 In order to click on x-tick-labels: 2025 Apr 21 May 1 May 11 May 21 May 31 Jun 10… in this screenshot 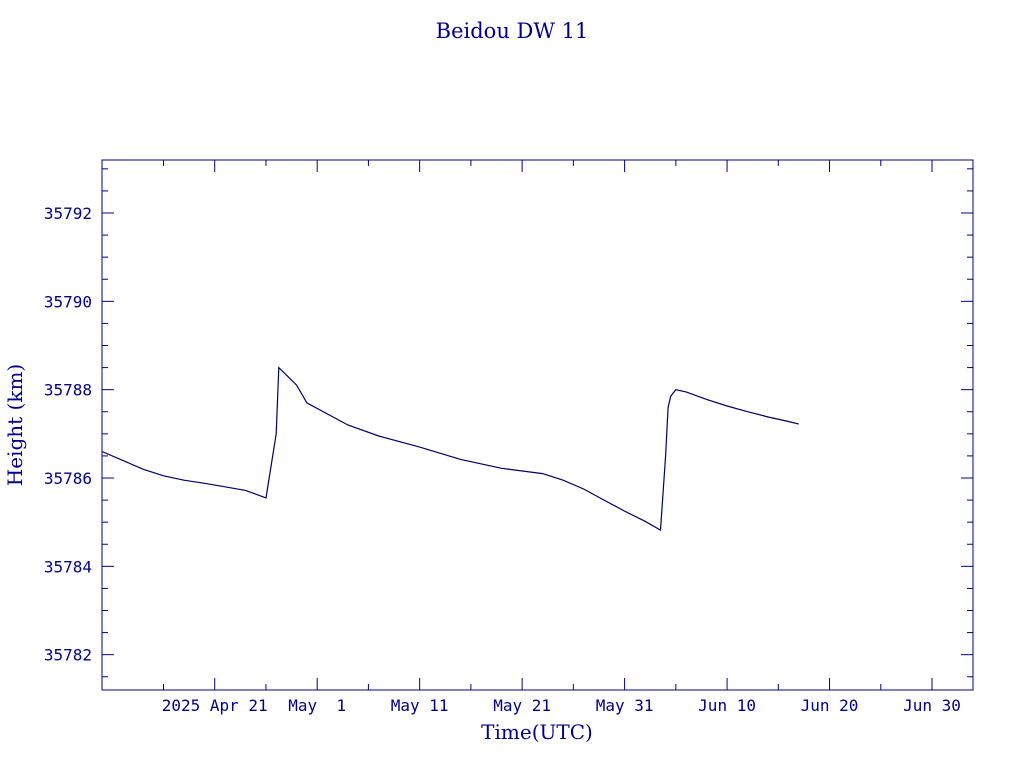, I will do `click(561, 705)`.